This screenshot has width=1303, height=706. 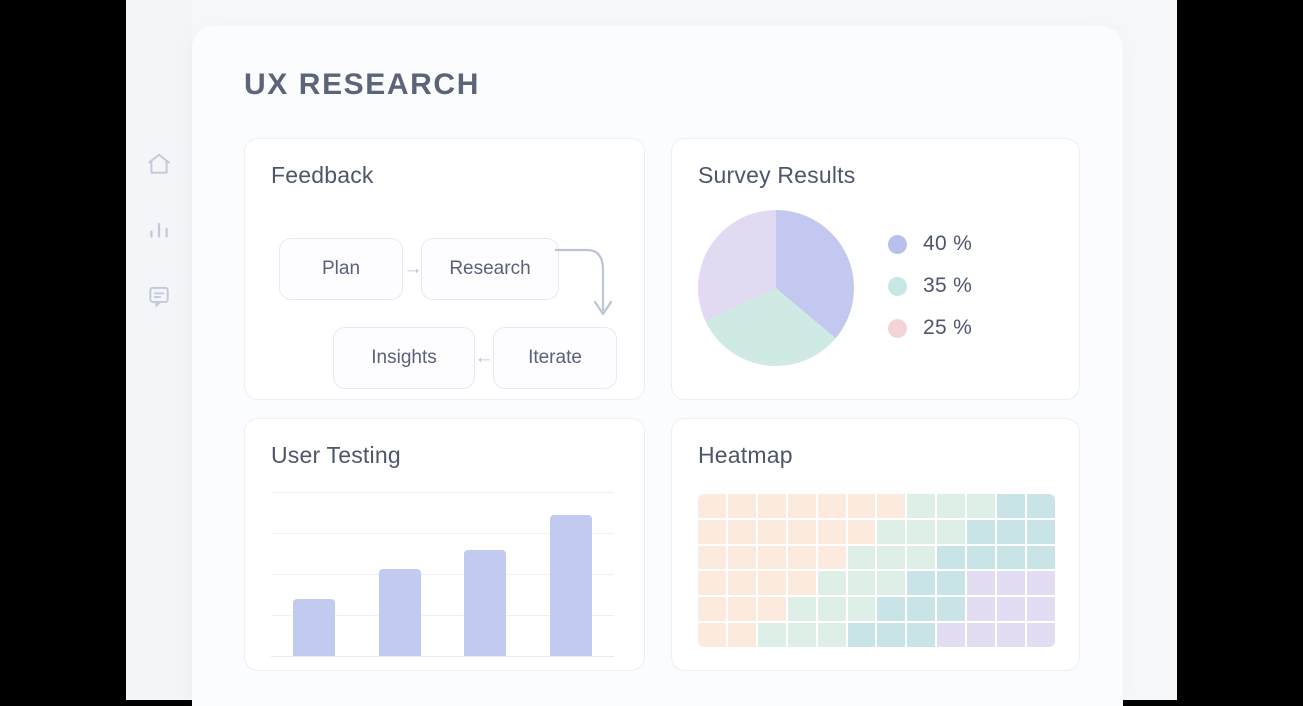 I want to click on arrow-left-icon: ←, so click(x=484, y=358).